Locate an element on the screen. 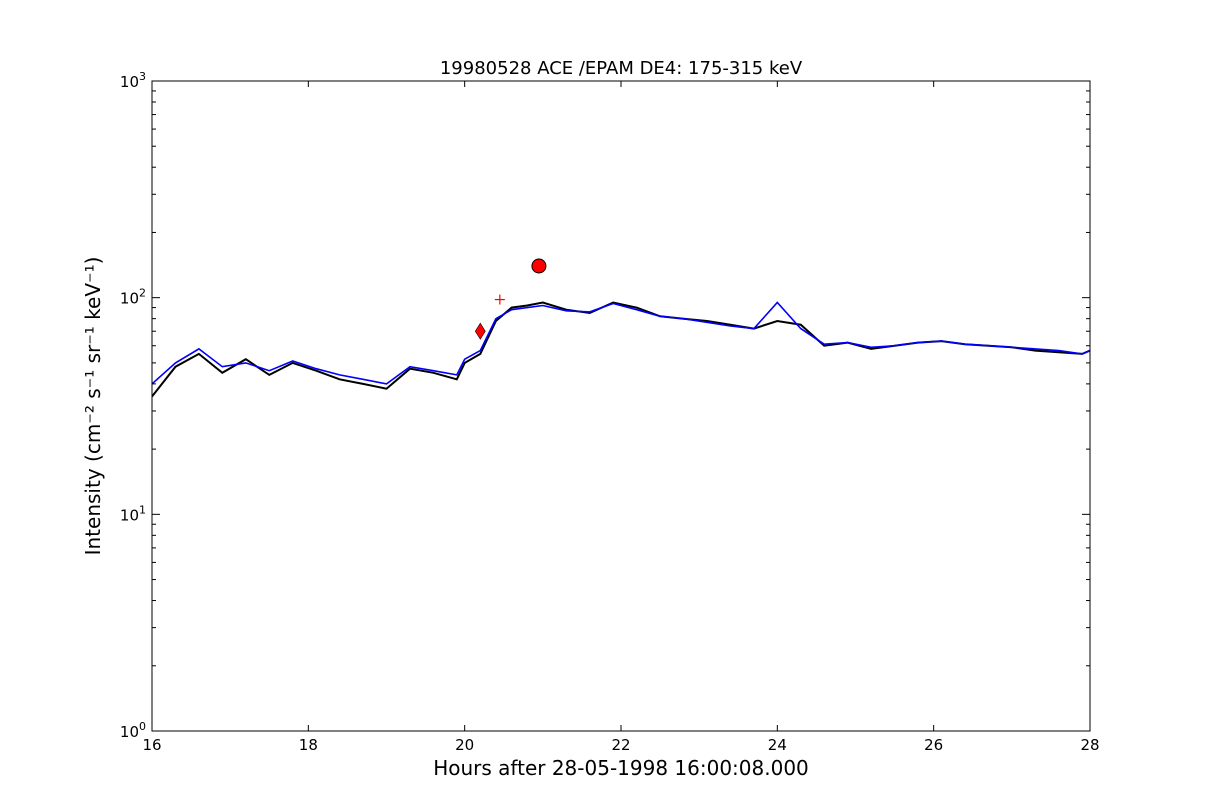  x-tick-label: 26 is located at coordinates (933, 745).